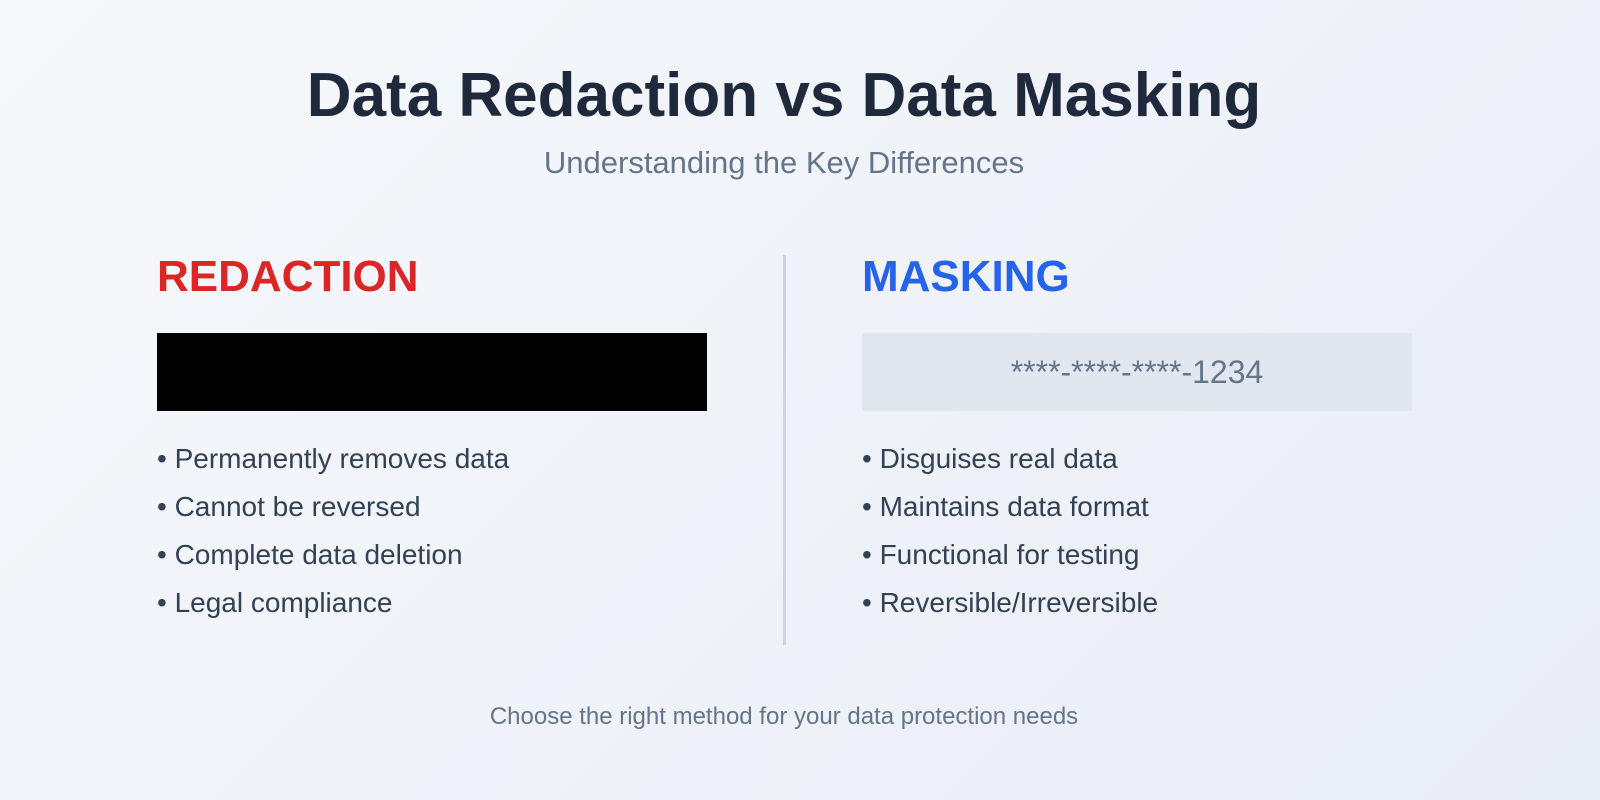 The width and height of the screenshot is (1600, 800). What do you see at coordinates (310, 554) in the screenshot?
I see `list-item: • Complete data deletion` at bounding box center [310, 554].